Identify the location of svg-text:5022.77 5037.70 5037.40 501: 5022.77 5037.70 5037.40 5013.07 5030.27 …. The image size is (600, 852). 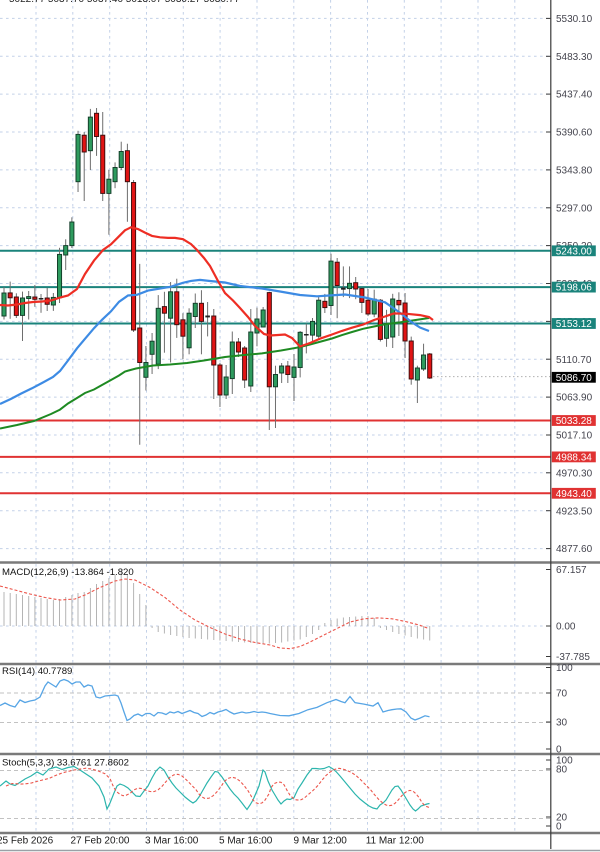
(124, 2).